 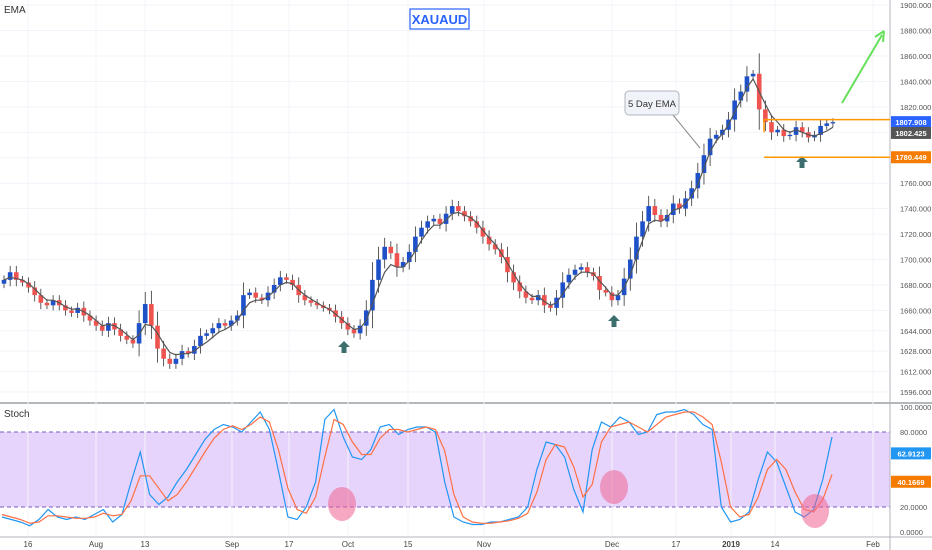 I want to click on price-tick-label: 1720.000, so click(x=915, y=234).